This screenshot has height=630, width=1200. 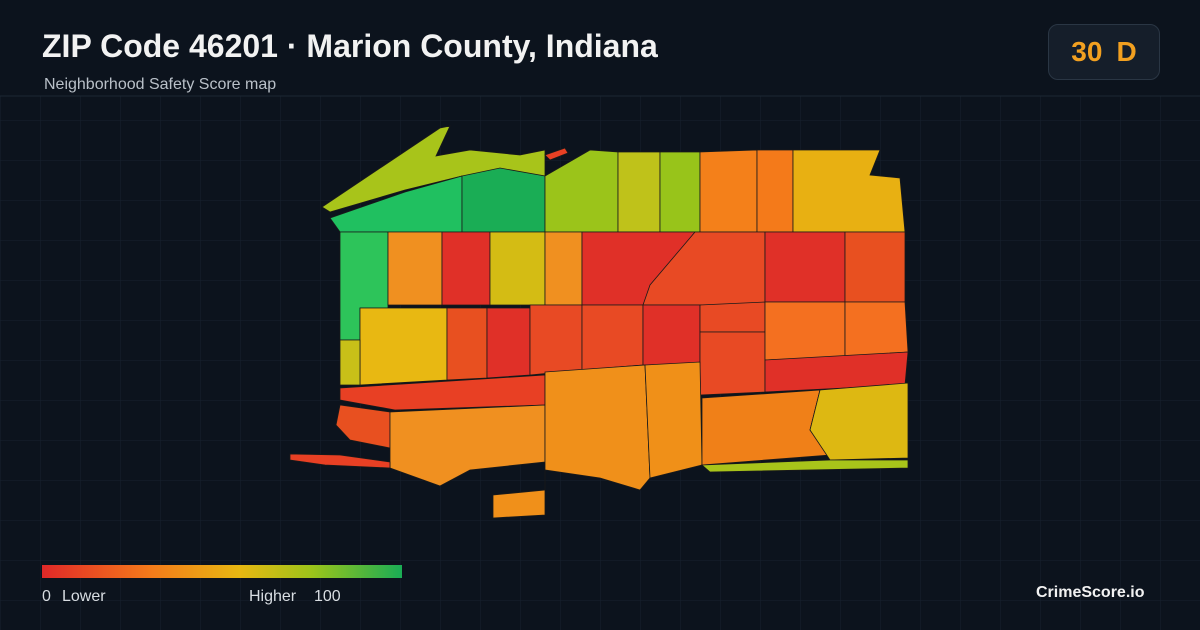 I want to click on legend-min: 0, so click(x=46, y=596).